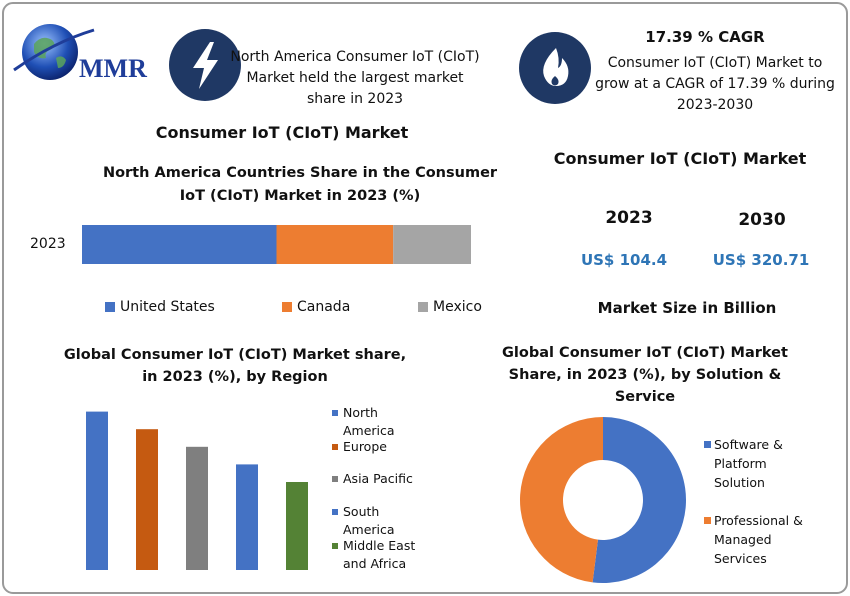  Describe the element at coordinates (629, 218) in the screenshot. I see `year: 2023` at that location.